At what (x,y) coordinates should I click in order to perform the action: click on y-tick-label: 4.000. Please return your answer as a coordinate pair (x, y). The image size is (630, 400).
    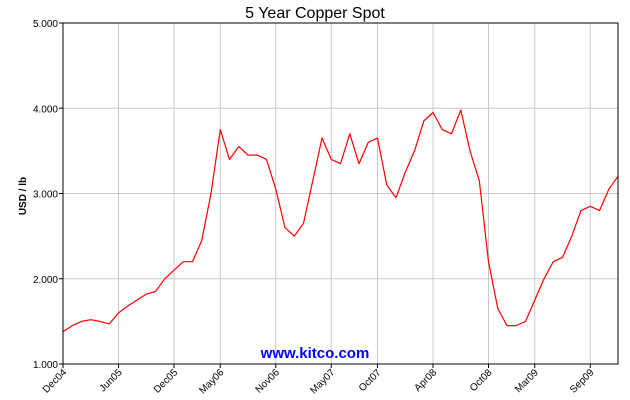
    Looking at the image, I should click on (45, 109).